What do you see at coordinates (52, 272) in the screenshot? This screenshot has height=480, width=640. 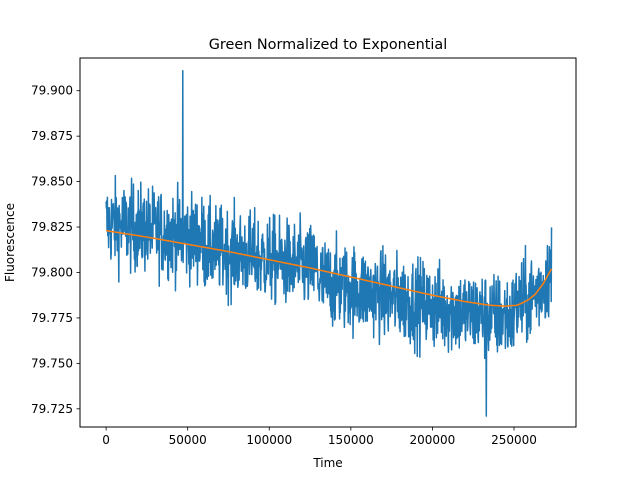 I see `y-tick-label: 79.800` at bounding box center [52, 272].